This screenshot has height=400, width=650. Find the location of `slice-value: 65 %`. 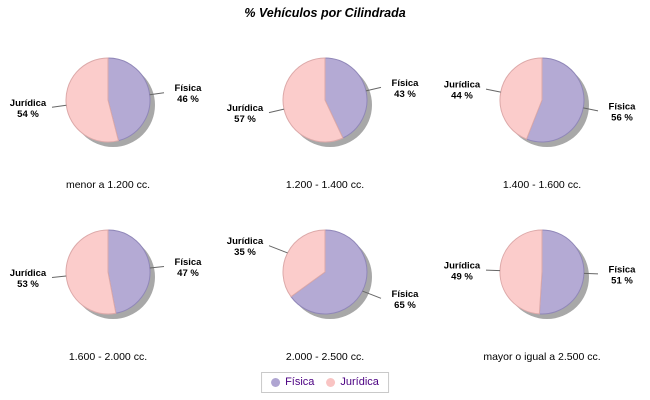

slice-value: 65 % is located at coordinates (405, 305).